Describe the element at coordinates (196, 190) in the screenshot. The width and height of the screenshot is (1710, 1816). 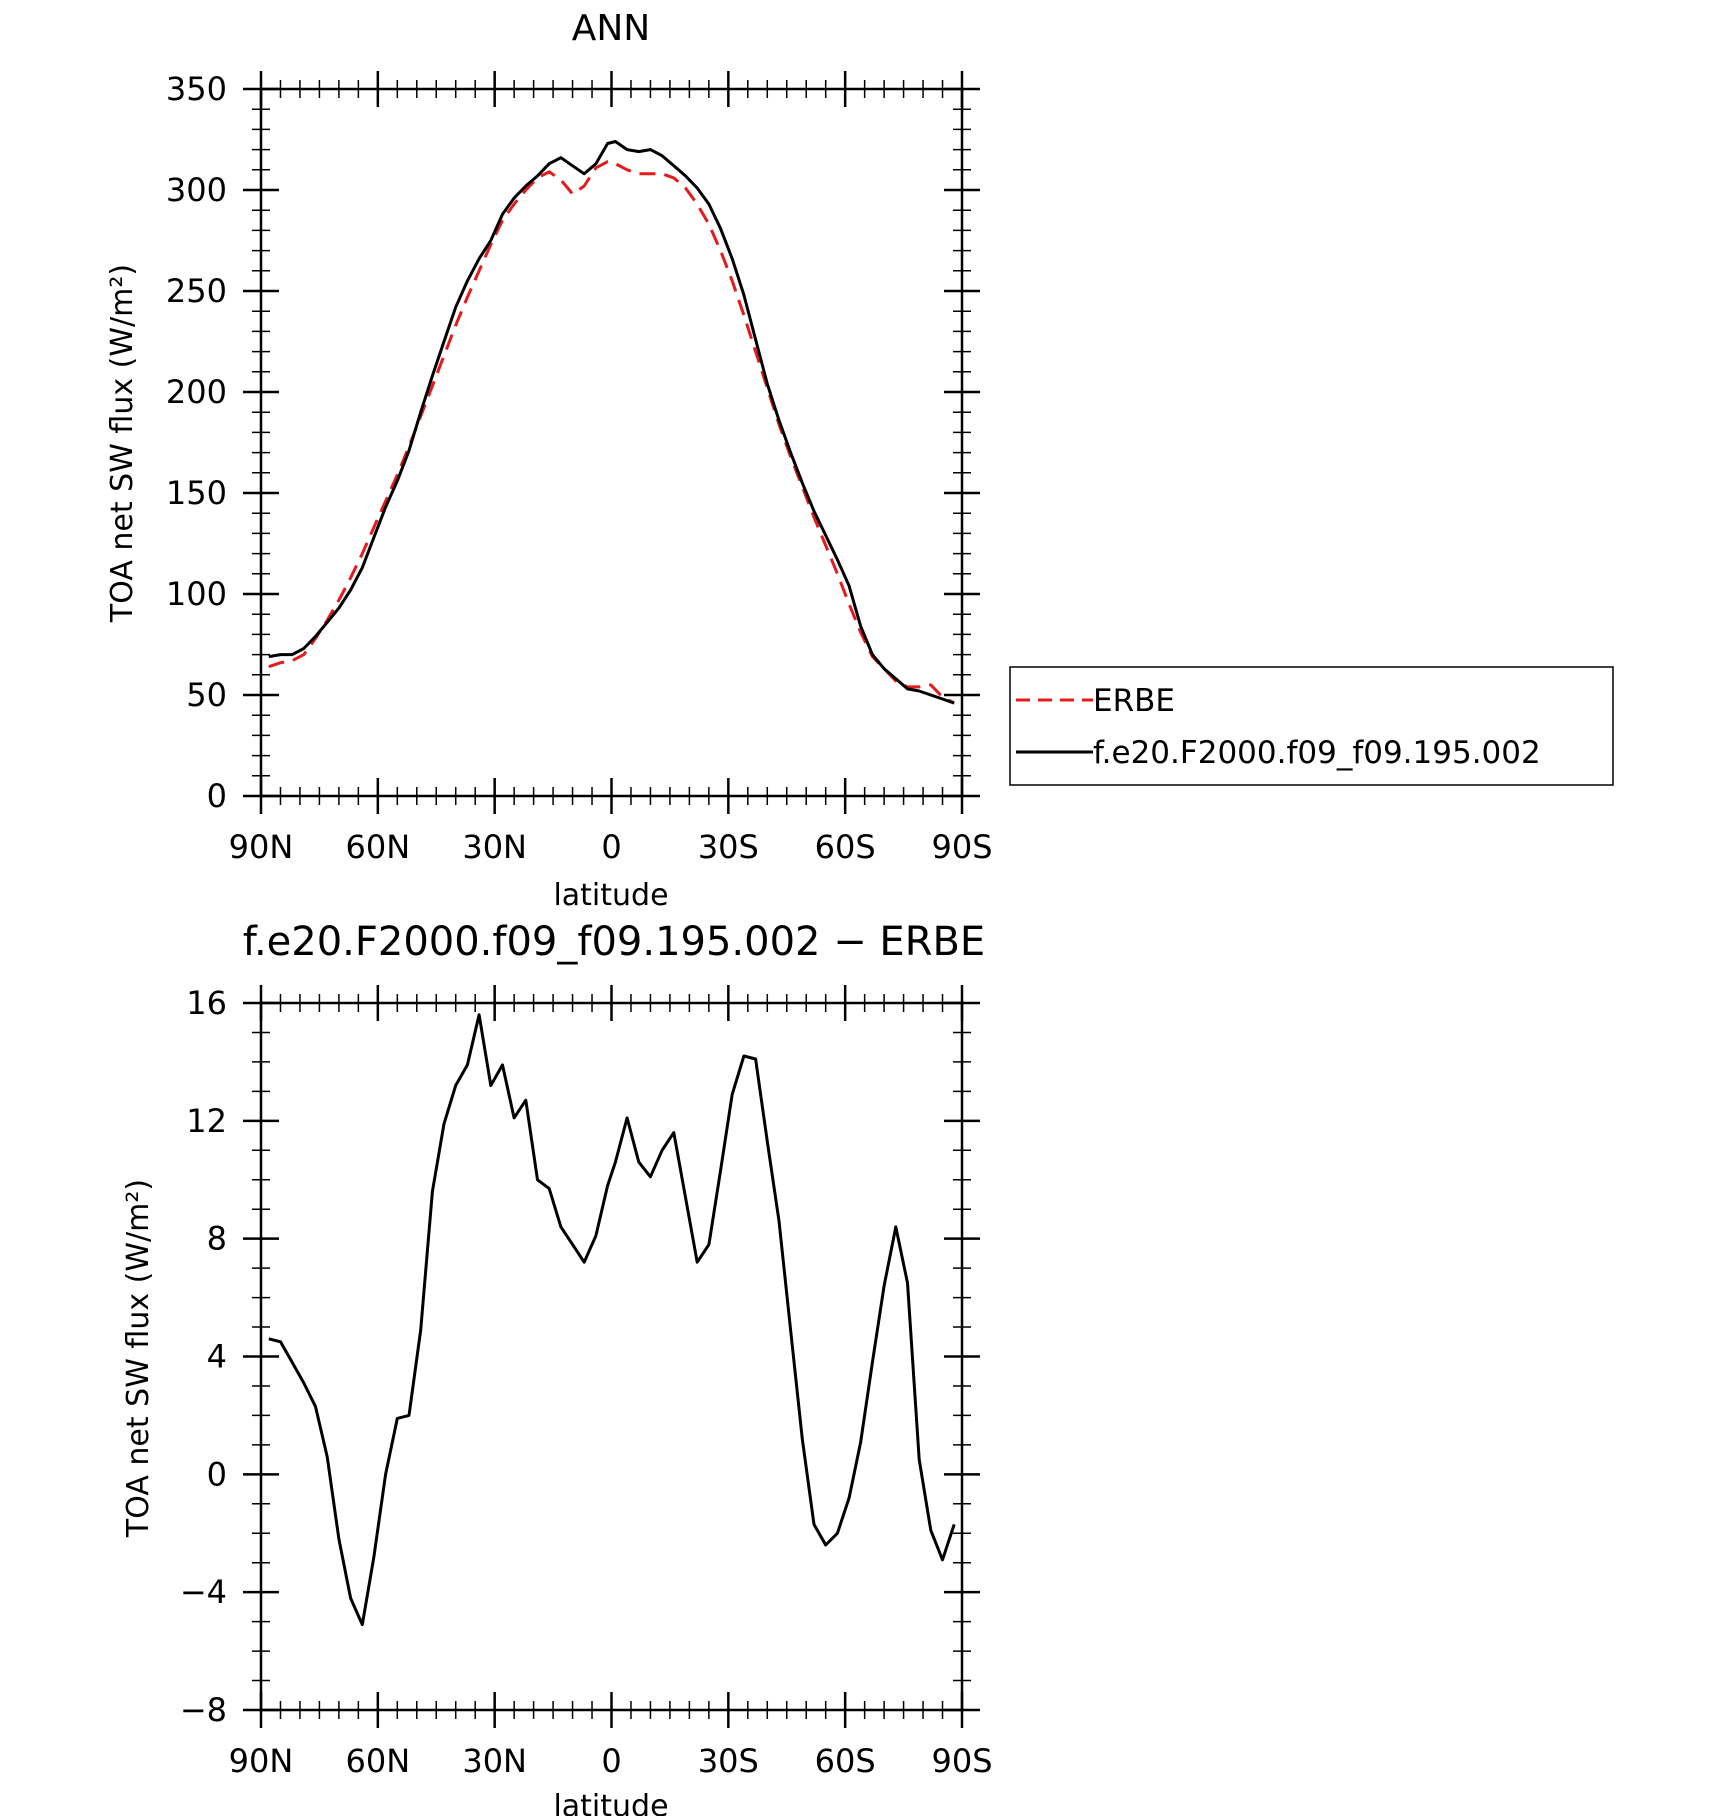
I see `y-tick-label: 300` at that location.